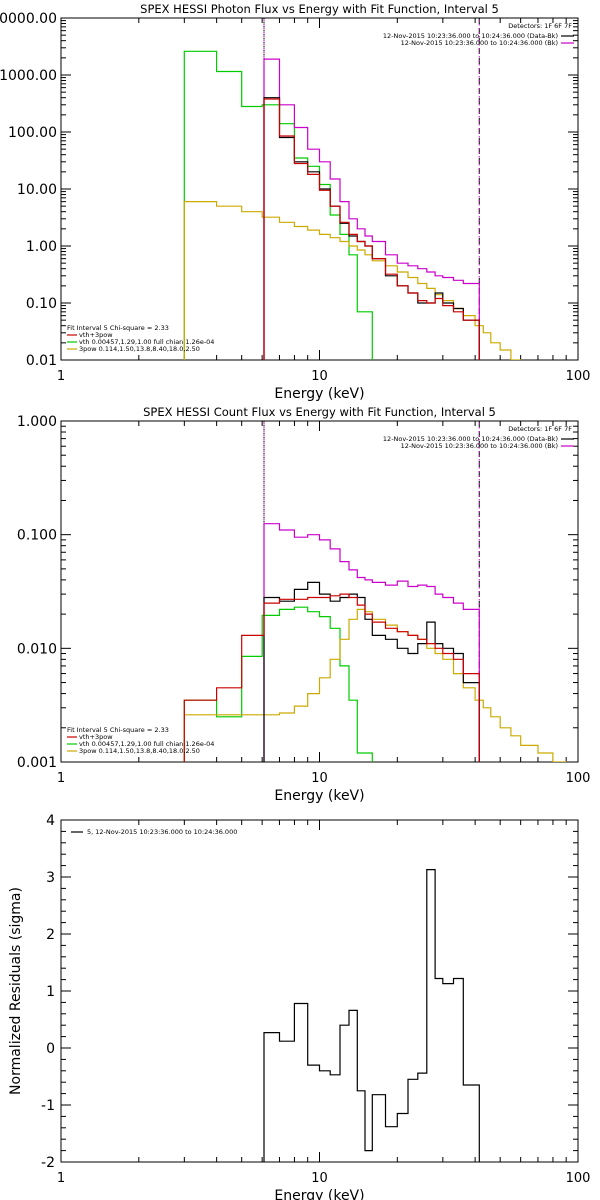  Describe the element at coordinates (37, 190) in the screenshot. I see `y-tick-label: 10.00` at that location.